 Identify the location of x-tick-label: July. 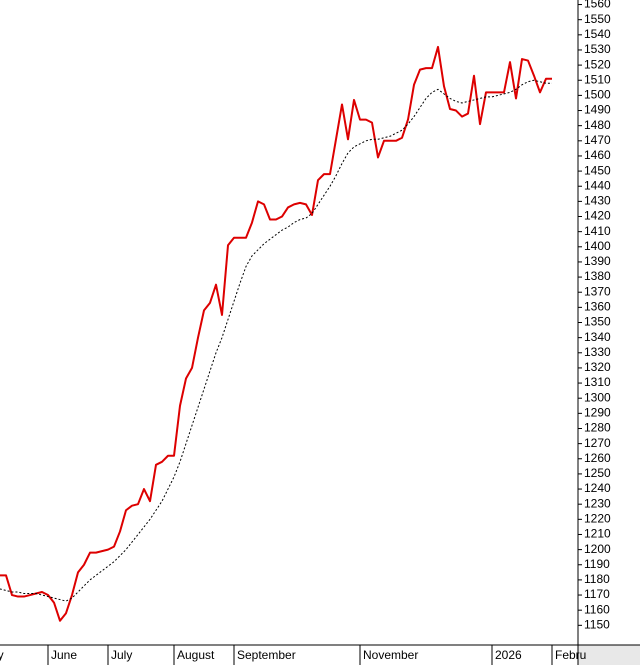
(121, 655).